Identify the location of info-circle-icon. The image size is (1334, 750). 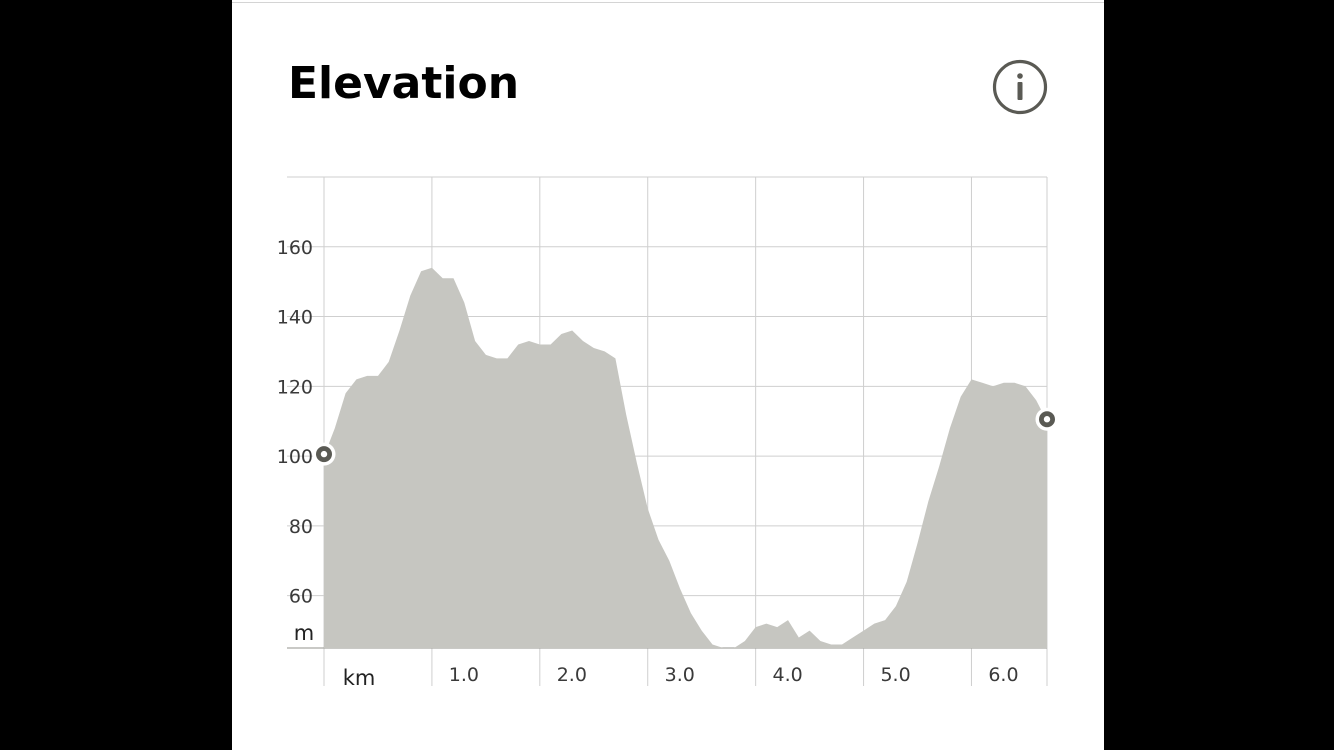
(1020, 87).